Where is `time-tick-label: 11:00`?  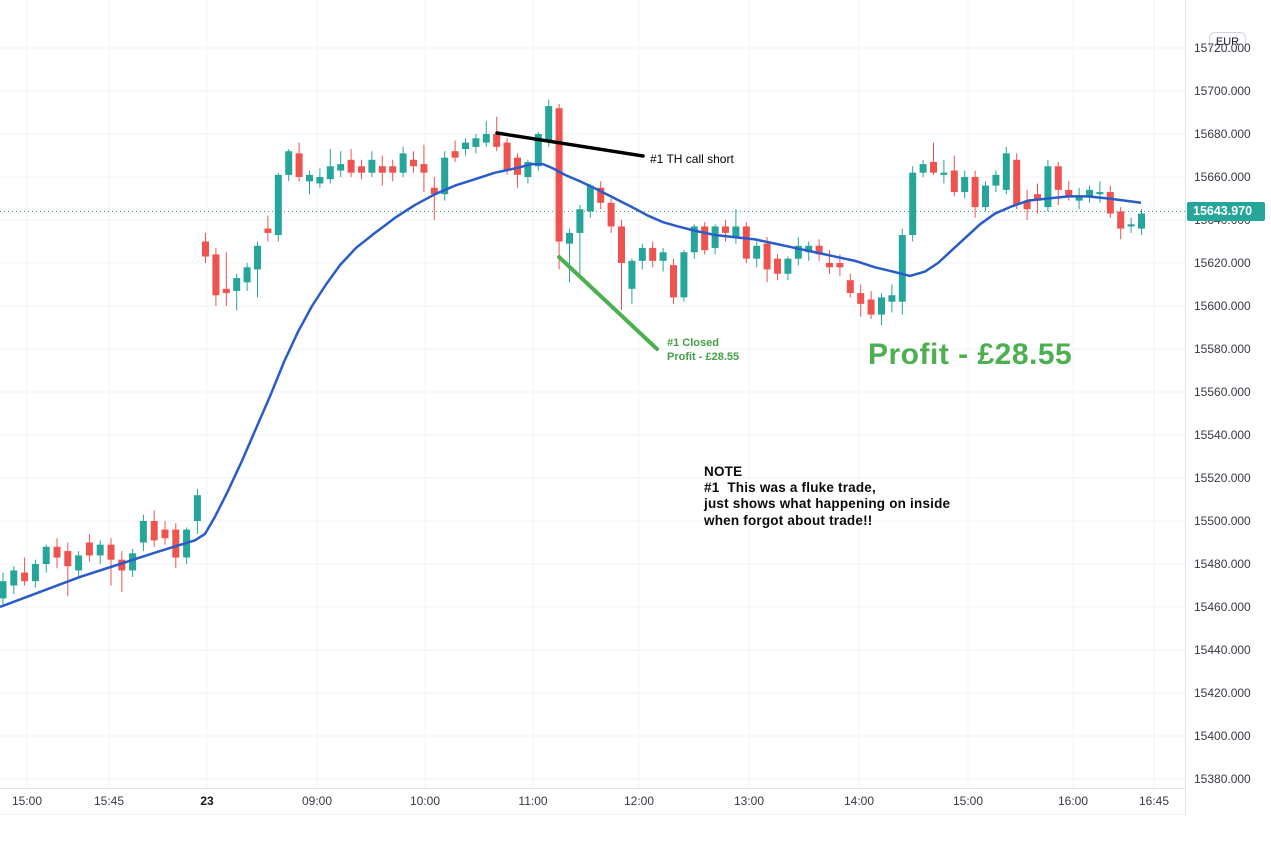
time-tick-label: 11:00 is located at coordinates (533, 801).